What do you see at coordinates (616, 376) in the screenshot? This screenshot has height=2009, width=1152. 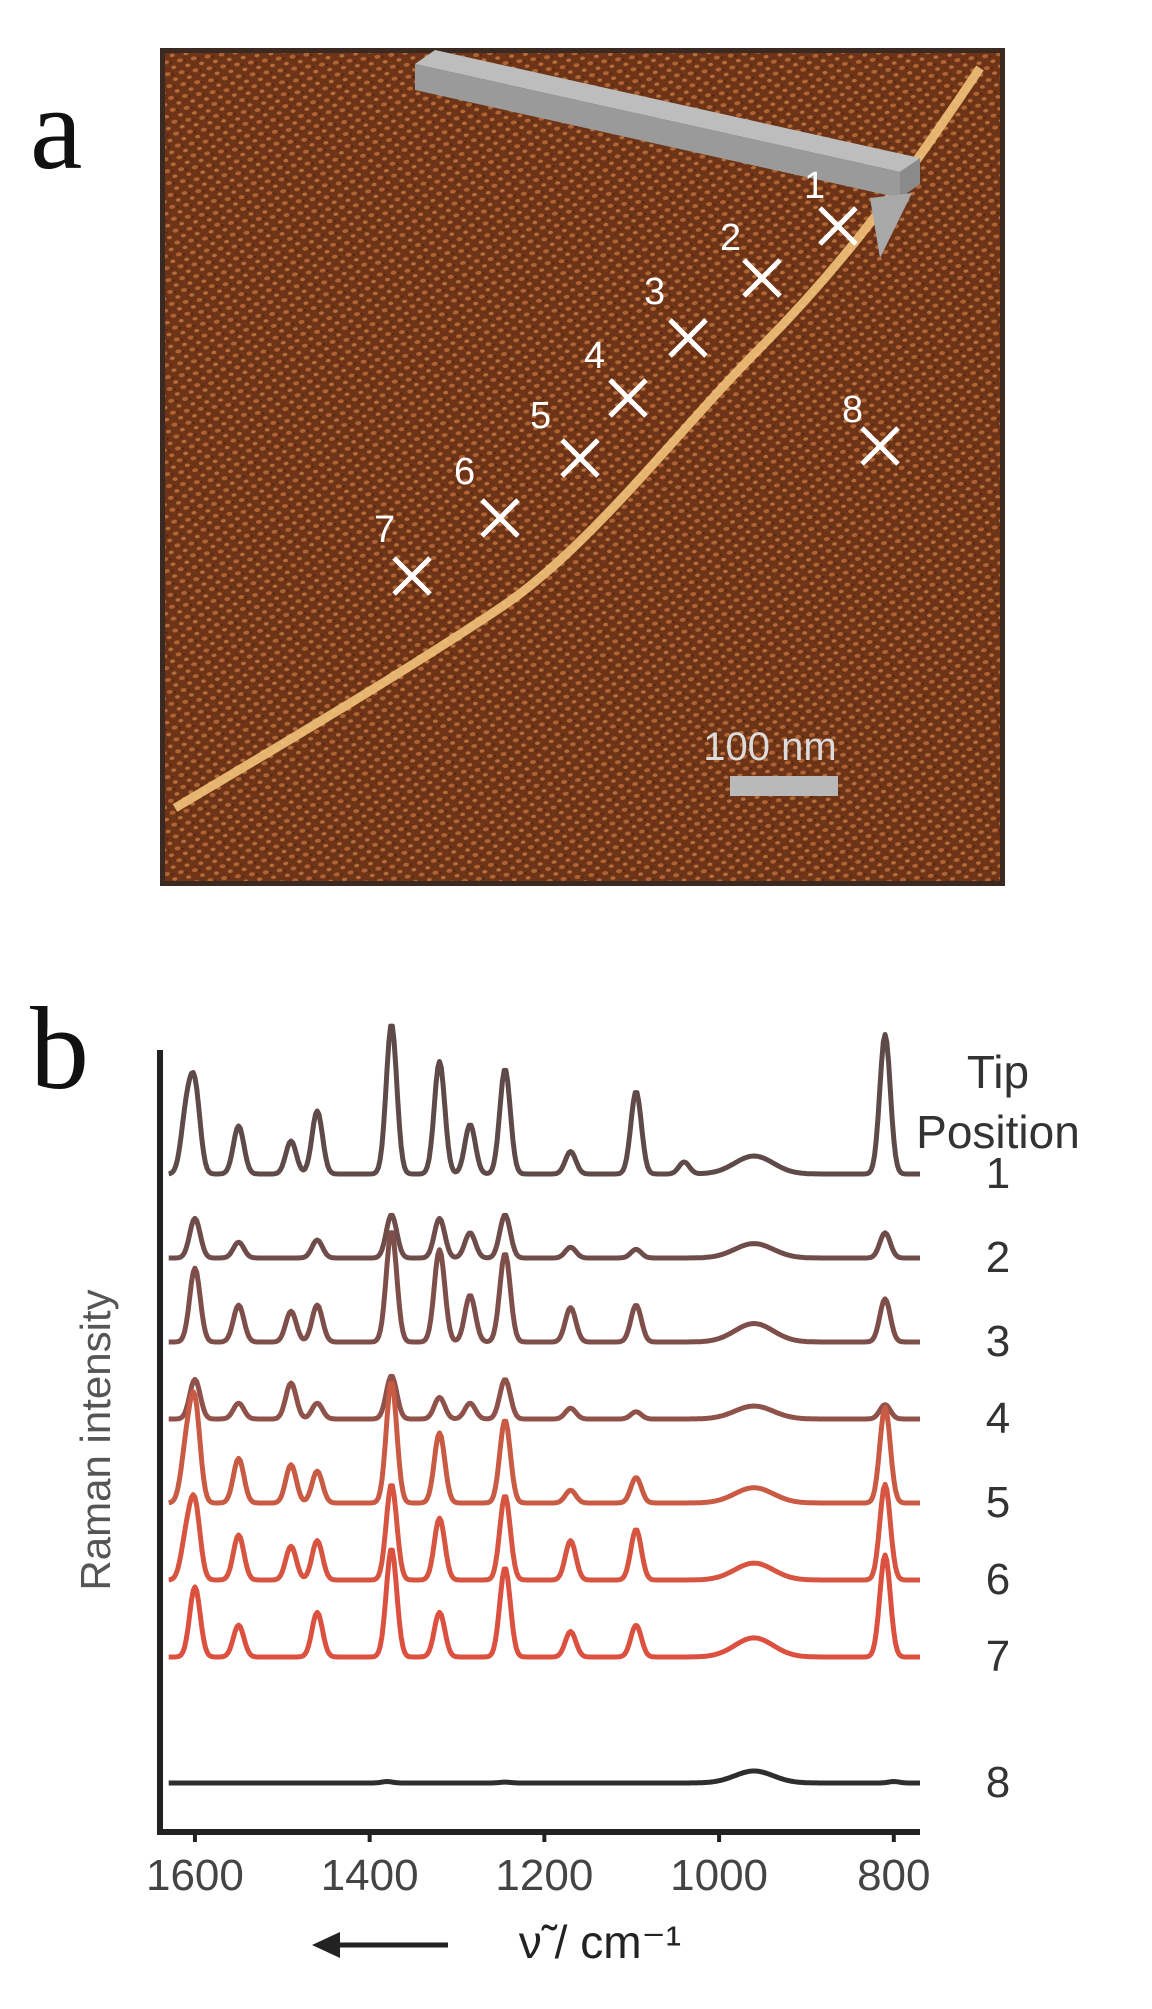 I see `marker-4: 4` at bounding box center [616, 376].